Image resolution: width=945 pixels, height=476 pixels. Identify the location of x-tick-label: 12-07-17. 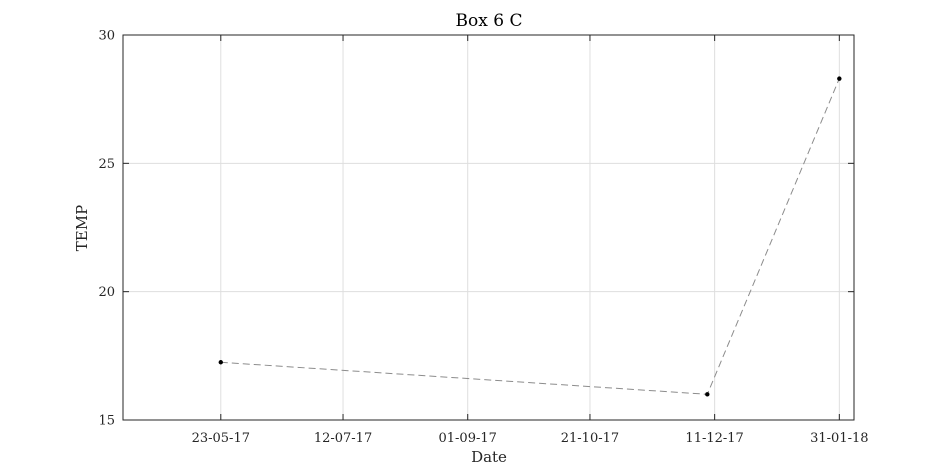
(343, 438).